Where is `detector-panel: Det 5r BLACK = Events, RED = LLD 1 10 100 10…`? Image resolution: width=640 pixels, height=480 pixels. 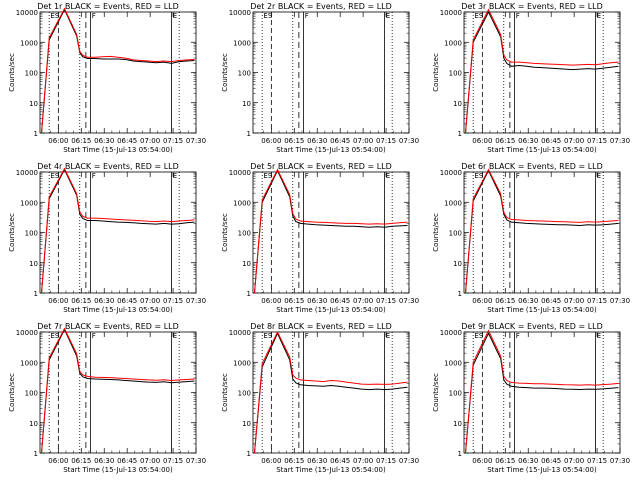 detector-panel: Det 5r BLACK = Events, RED = LLD 1 10 100 10… is located at coordinates (320, 238).